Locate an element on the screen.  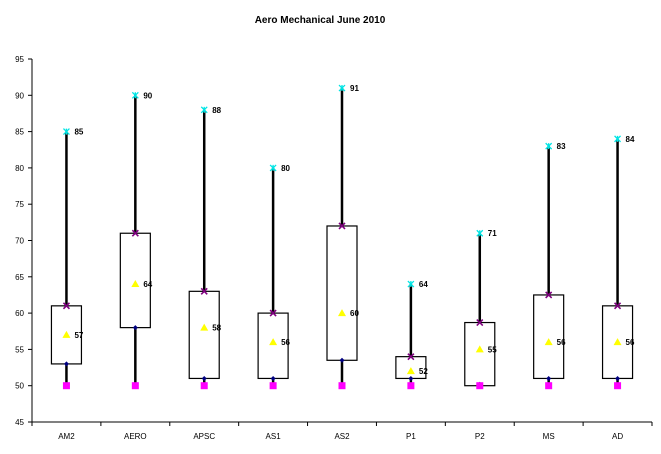
y-tick-label: 75 is located at coordinates (19, 204).